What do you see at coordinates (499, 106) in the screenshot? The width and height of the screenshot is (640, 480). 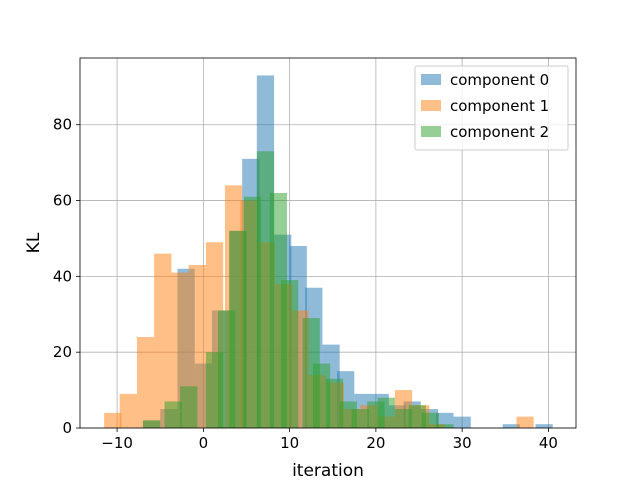 I see `legend-label: component 1` at bounding box center [499, 106].